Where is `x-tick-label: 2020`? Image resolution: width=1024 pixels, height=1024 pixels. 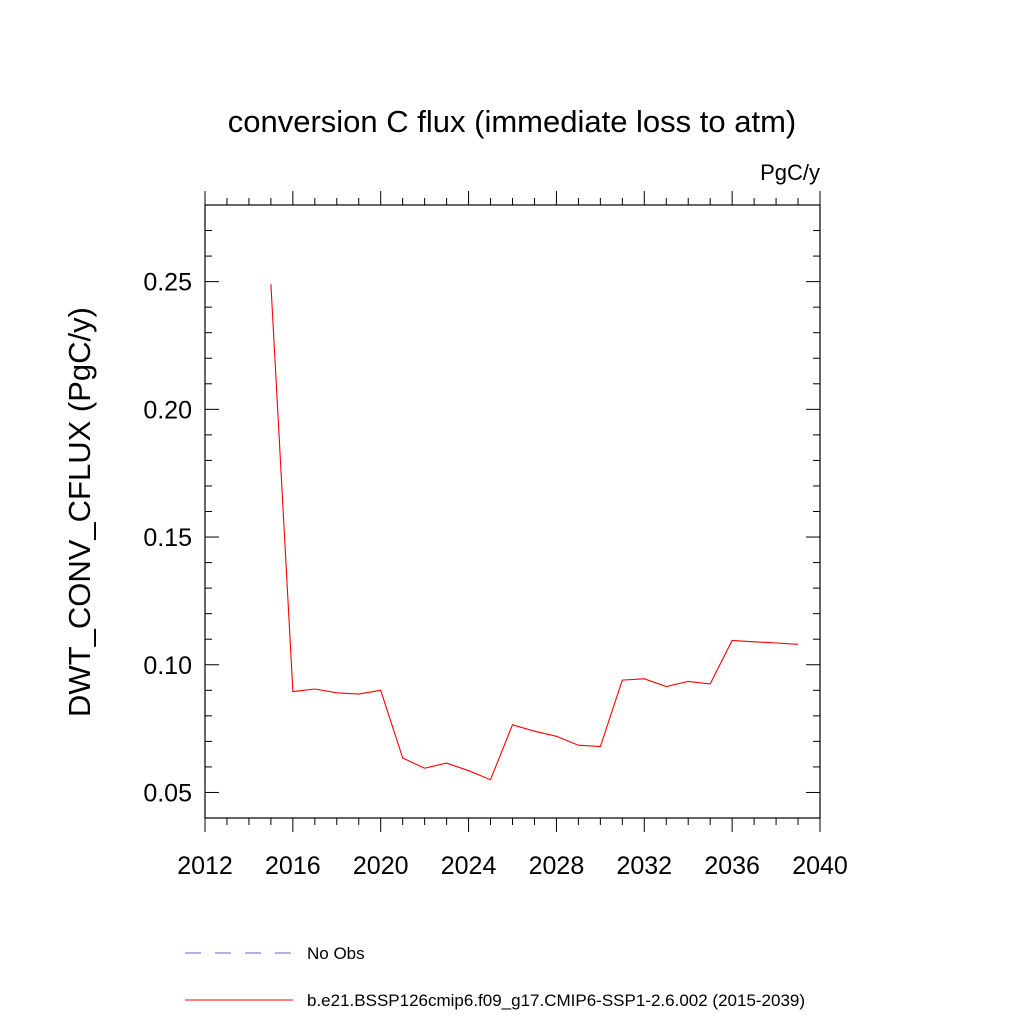 x-tick-label: 2020 is located at coordinates (381, 866).